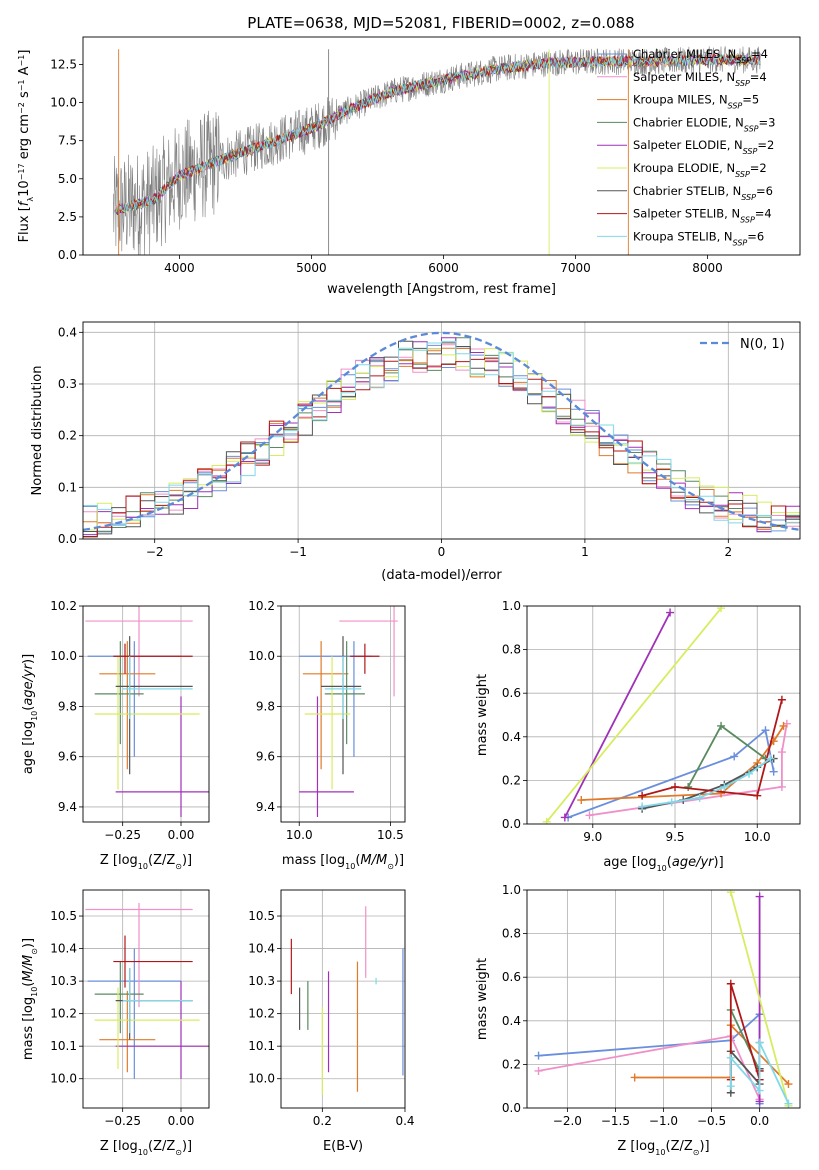  What do you see at coordinates (700, 79) in the screenshot?
I see `legend-label: Salpeter MILES, NSSP=4` at bounding box center [700, 79].